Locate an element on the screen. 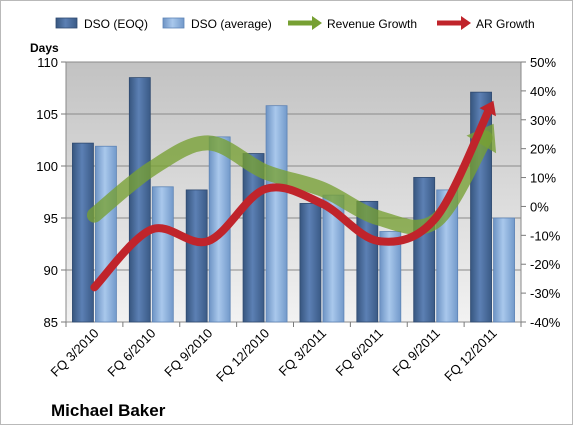  arrowhead-ar-growth-icon is located at coordinates (487, 108).